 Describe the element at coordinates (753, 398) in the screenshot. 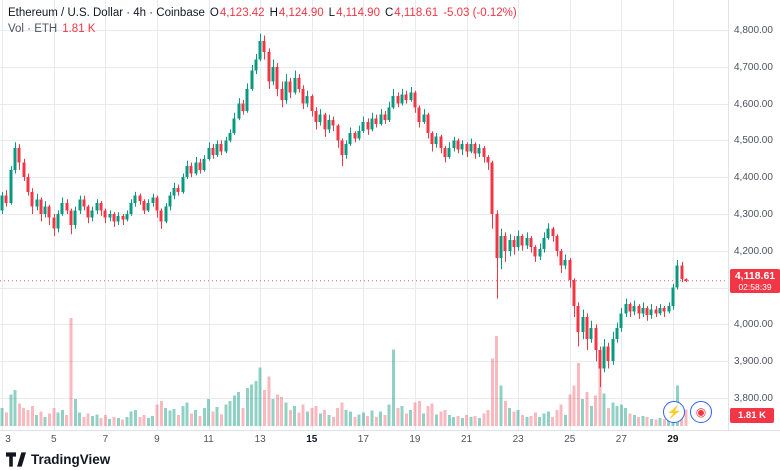

I see `price-tick-label: 3,800.00` at that location.